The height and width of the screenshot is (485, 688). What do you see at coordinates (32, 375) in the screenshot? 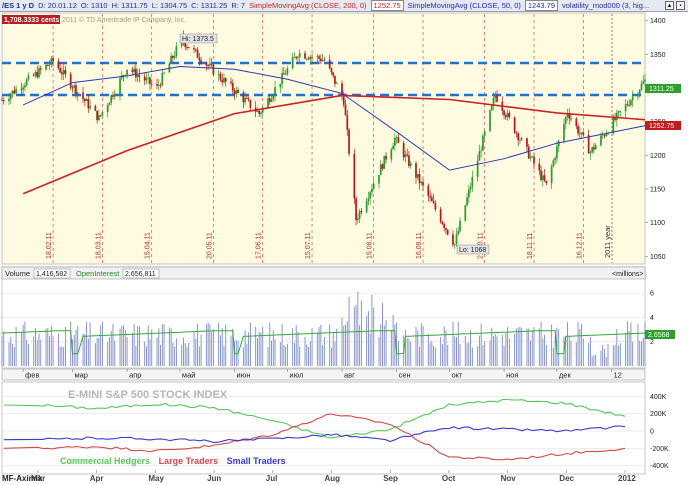
I see `month-label: фев` at bounding box center [32, 375].